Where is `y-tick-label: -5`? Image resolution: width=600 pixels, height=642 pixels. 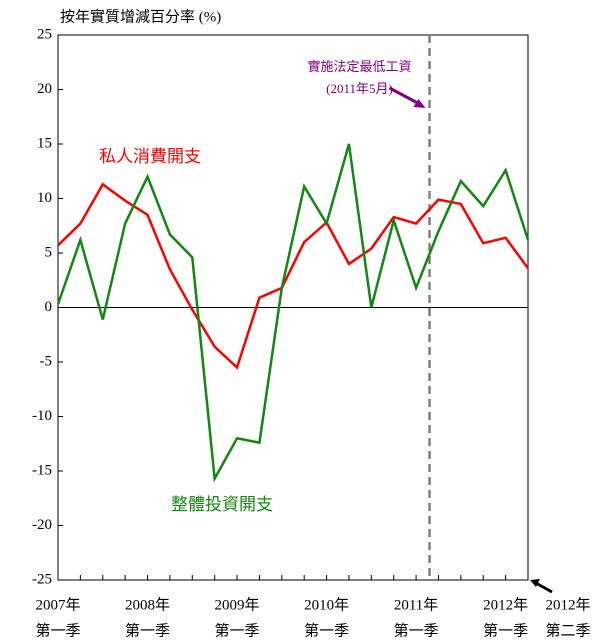
y-tick-label: -5 is located at coordinates (46, 361).